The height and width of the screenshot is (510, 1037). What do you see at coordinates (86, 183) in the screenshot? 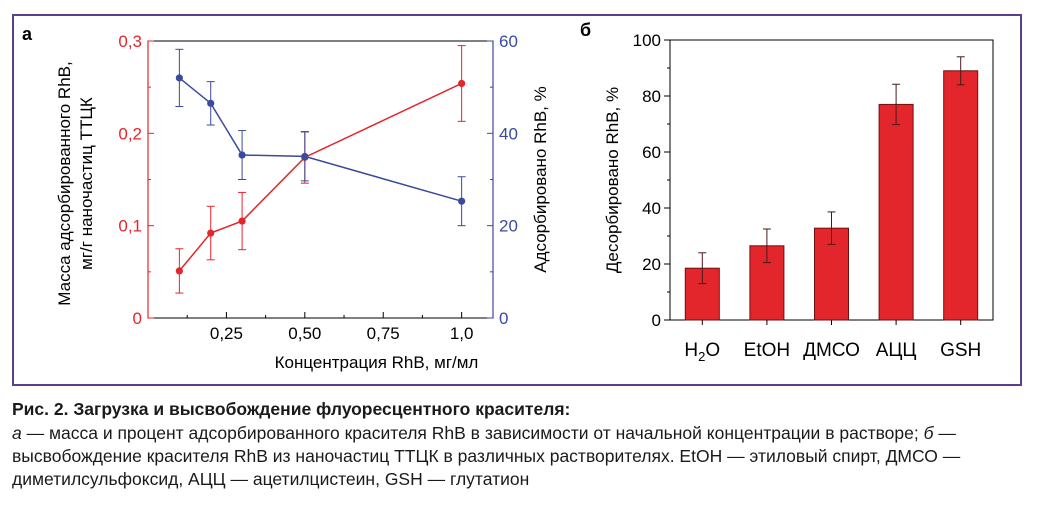
I see `panel-a-left-ylabel-line2: мг/г наночастиц ТТЦК` at bounding box center [86, 183].